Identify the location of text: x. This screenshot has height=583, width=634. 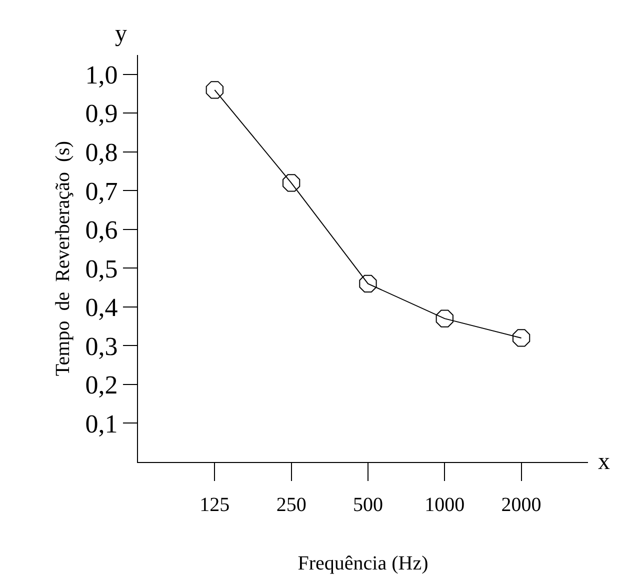
(604, 462).